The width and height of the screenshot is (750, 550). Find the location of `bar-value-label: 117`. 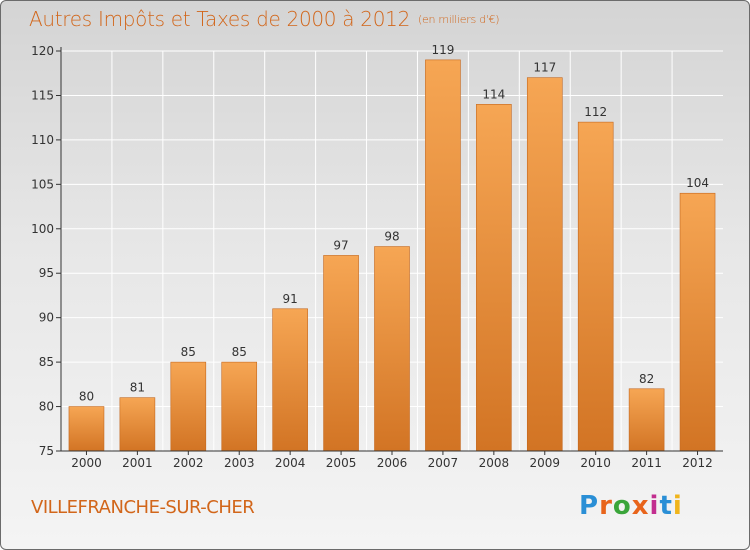

bar-value-label: 117 is located at coordinates (544, 68).